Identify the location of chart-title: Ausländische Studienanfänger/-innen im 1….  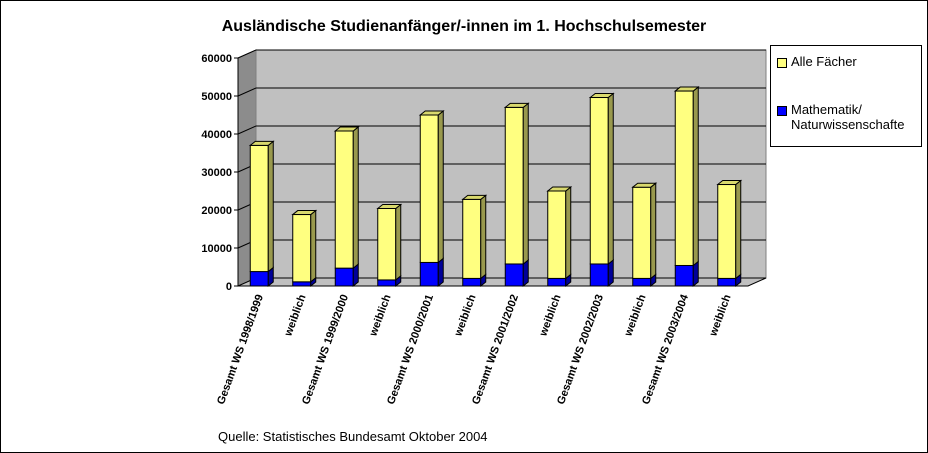
(464, 26).